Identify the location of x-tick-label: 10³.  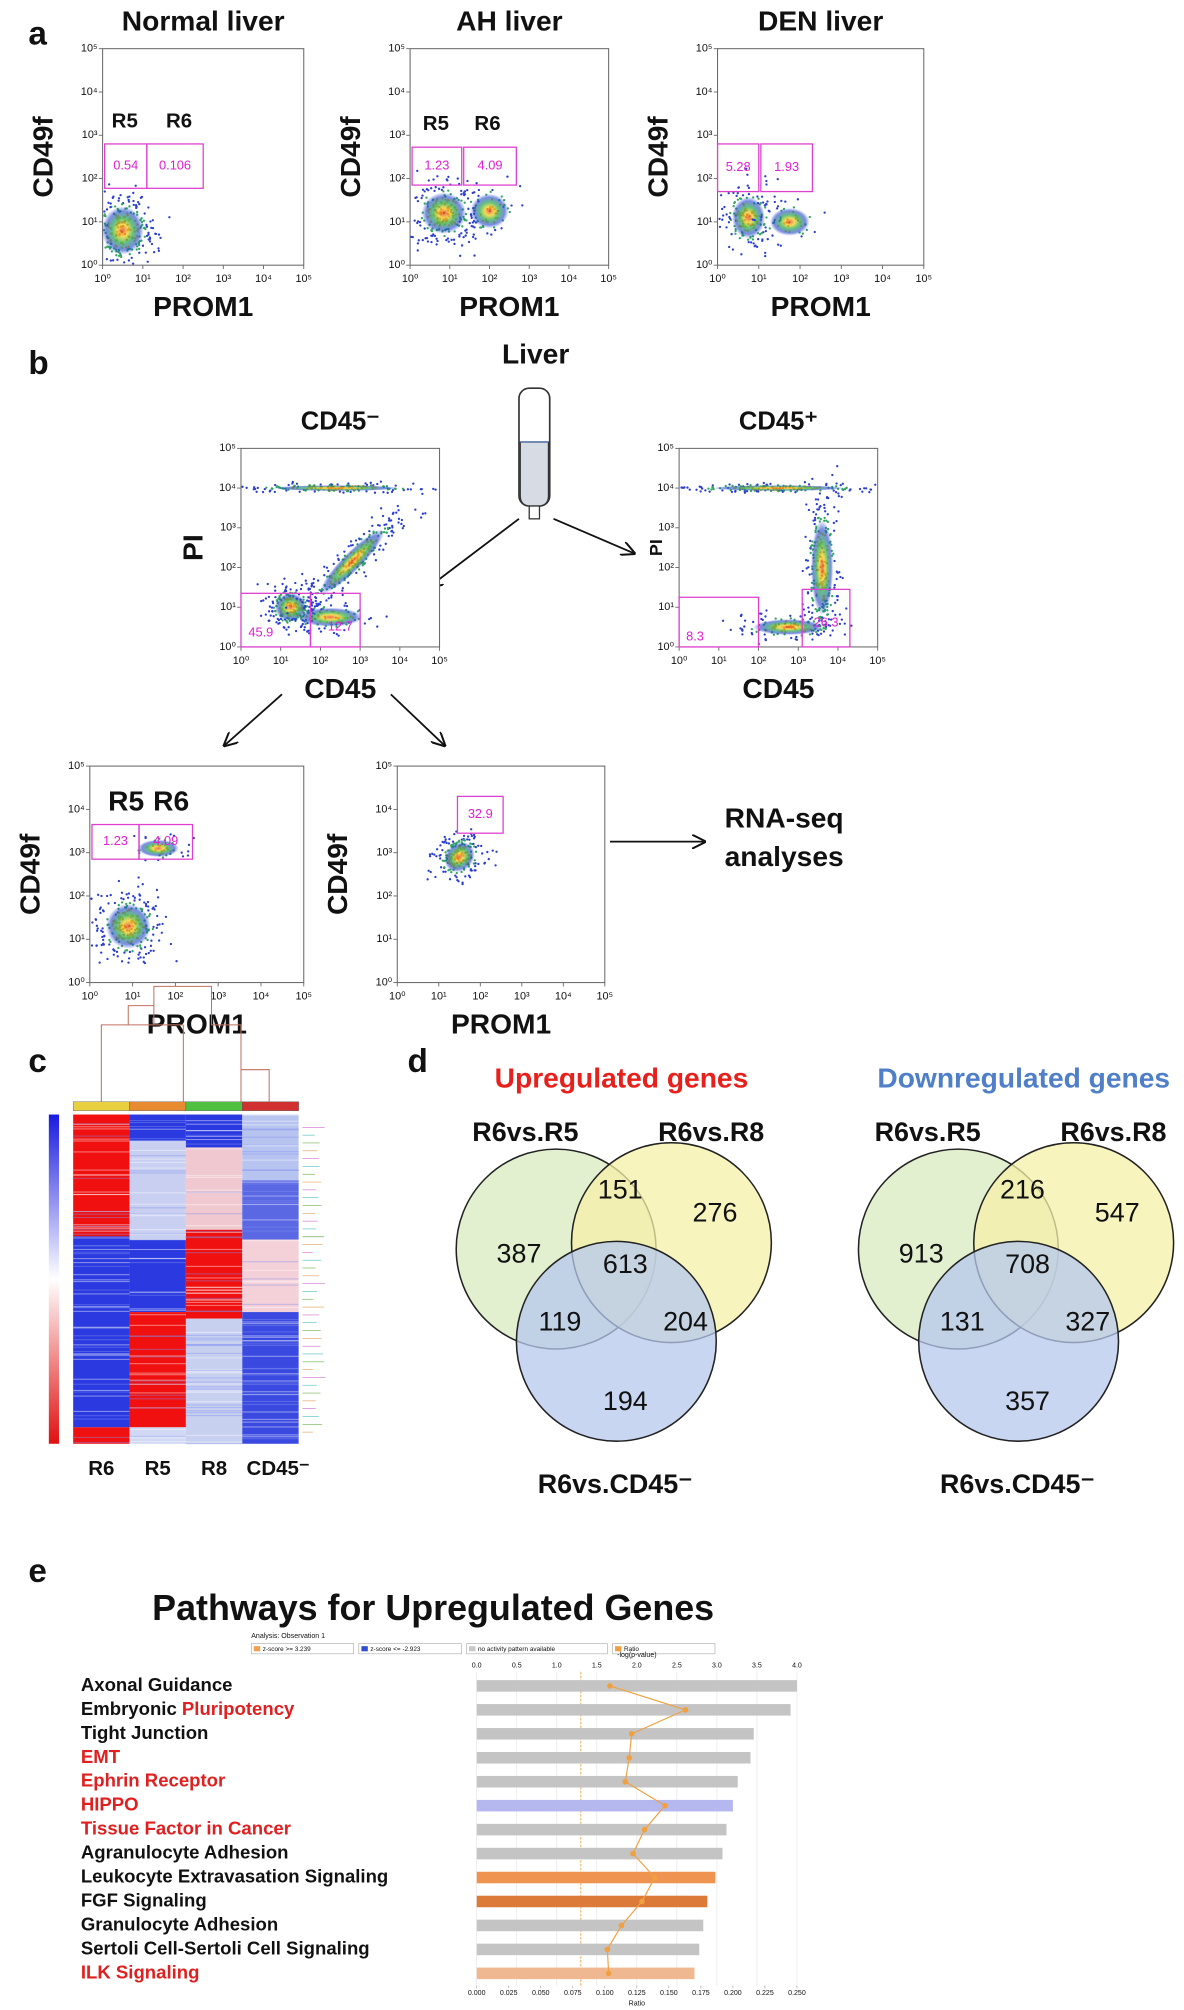
(522, 997).